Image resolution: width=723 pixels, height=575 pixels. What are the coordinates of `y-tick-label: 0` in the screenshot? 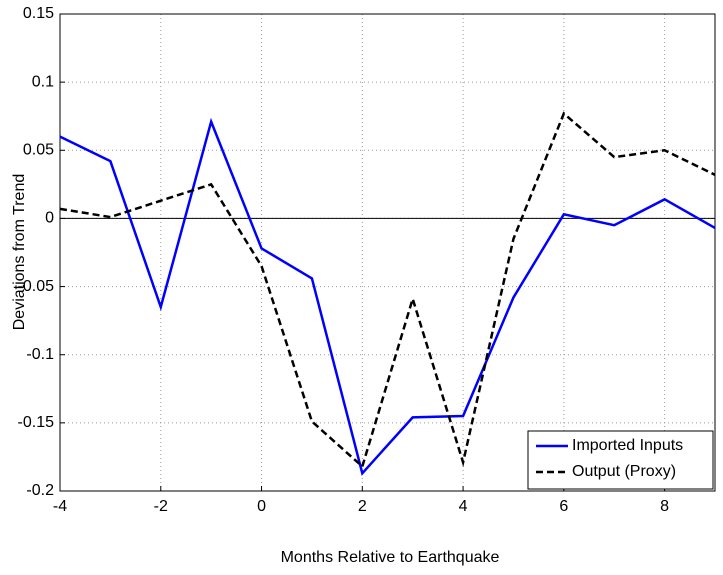 It's located at (49, 218).